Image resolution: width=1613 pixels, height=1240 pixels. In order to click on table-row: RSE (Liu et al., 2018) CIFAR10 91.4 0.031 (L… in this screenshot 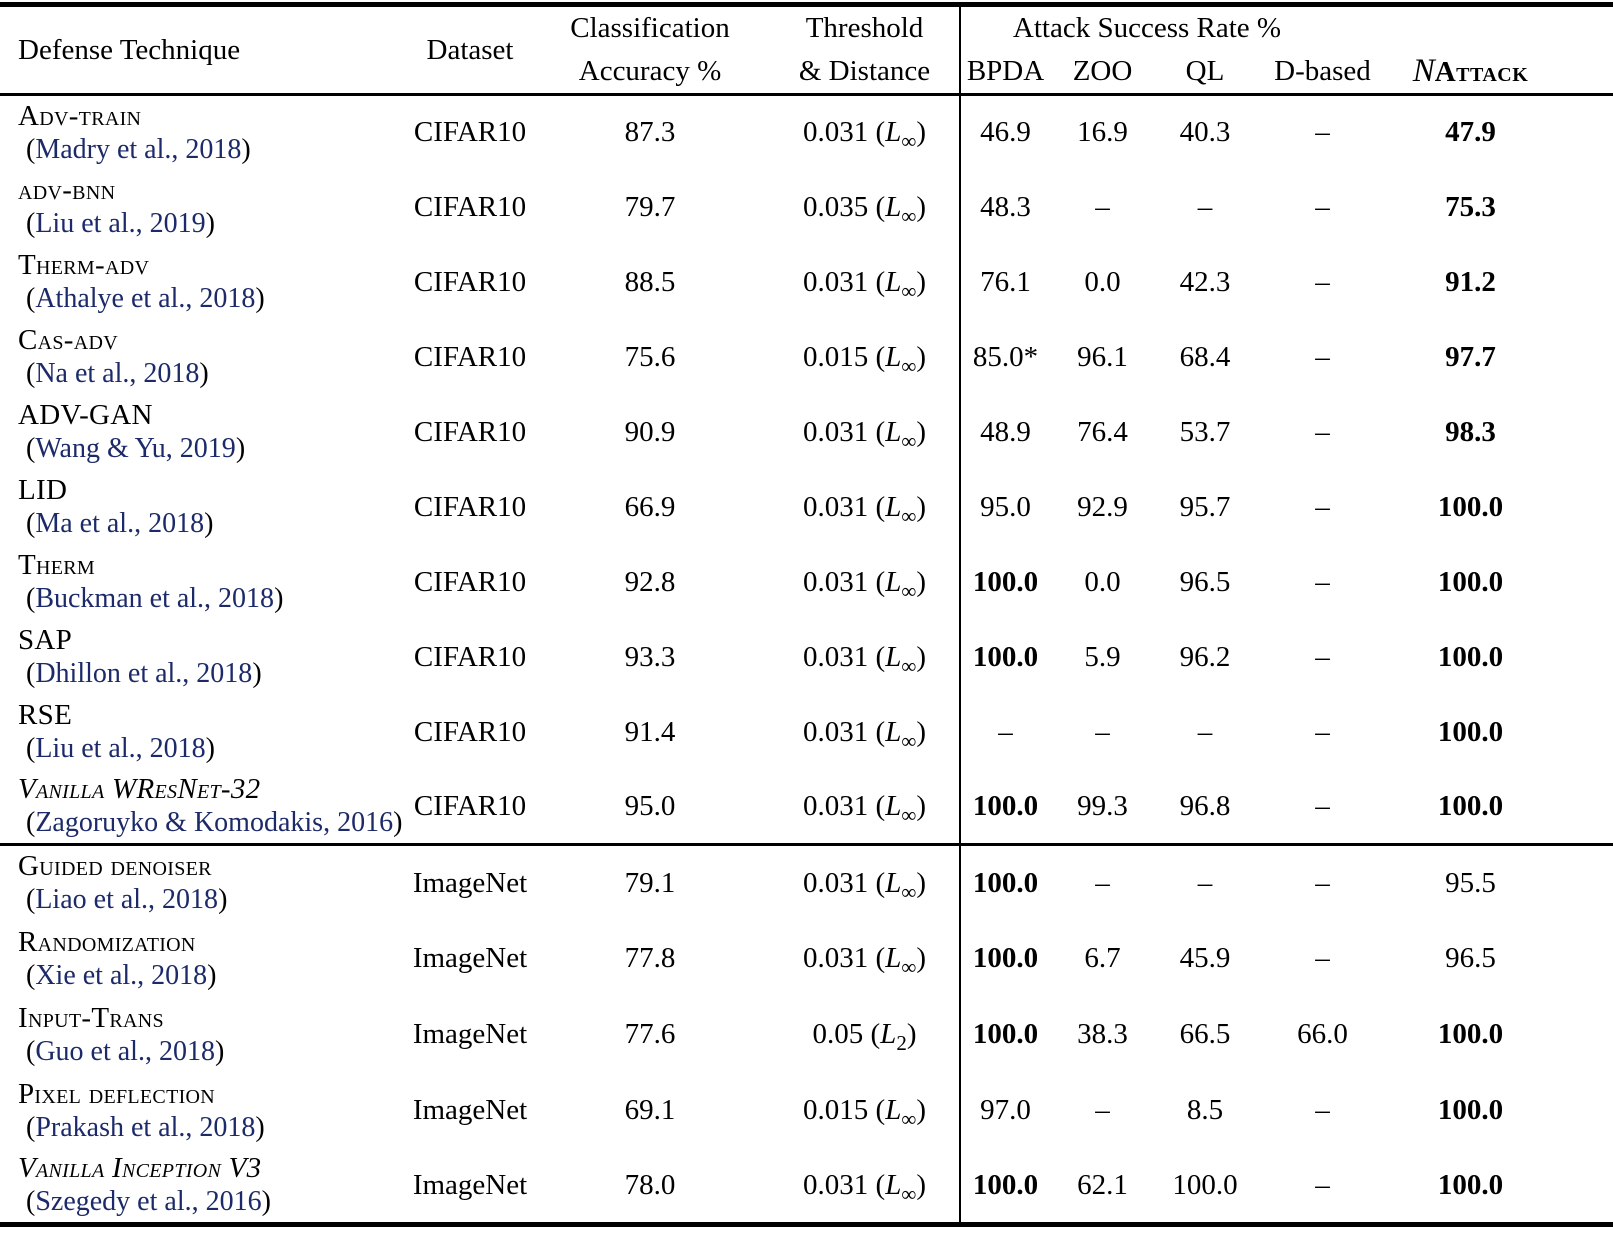, I will do `click(806, 732)`.